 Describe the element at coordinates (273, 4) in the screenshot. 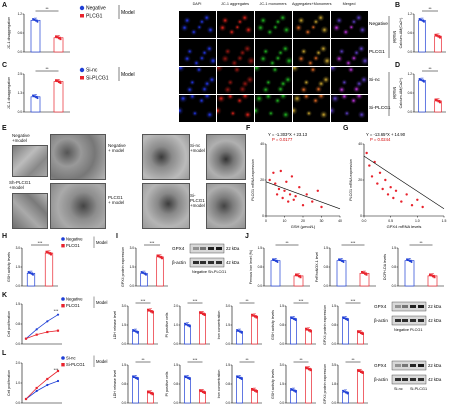

I see `microscopy-column-header: JC-1 monomers` at that location.